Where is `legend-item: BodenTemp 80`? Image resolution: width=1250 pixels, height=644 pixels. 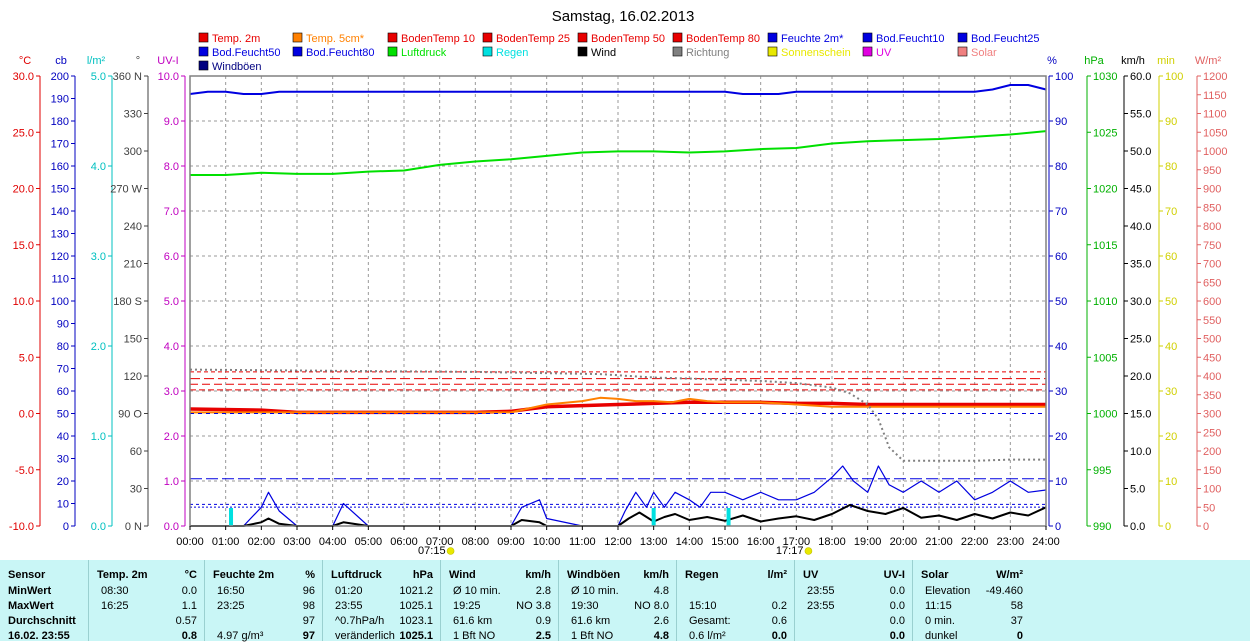 legend-item: BodenTemp 80 is located at coordinates (716, 38).